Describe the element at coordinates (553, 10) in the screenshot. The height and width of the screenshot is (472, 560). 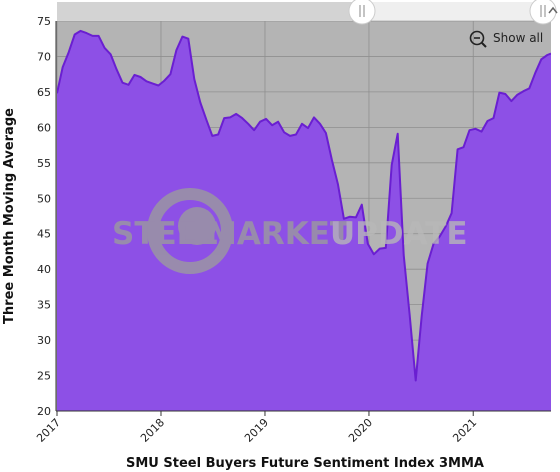
I see `chevron-up-icon` at that location.